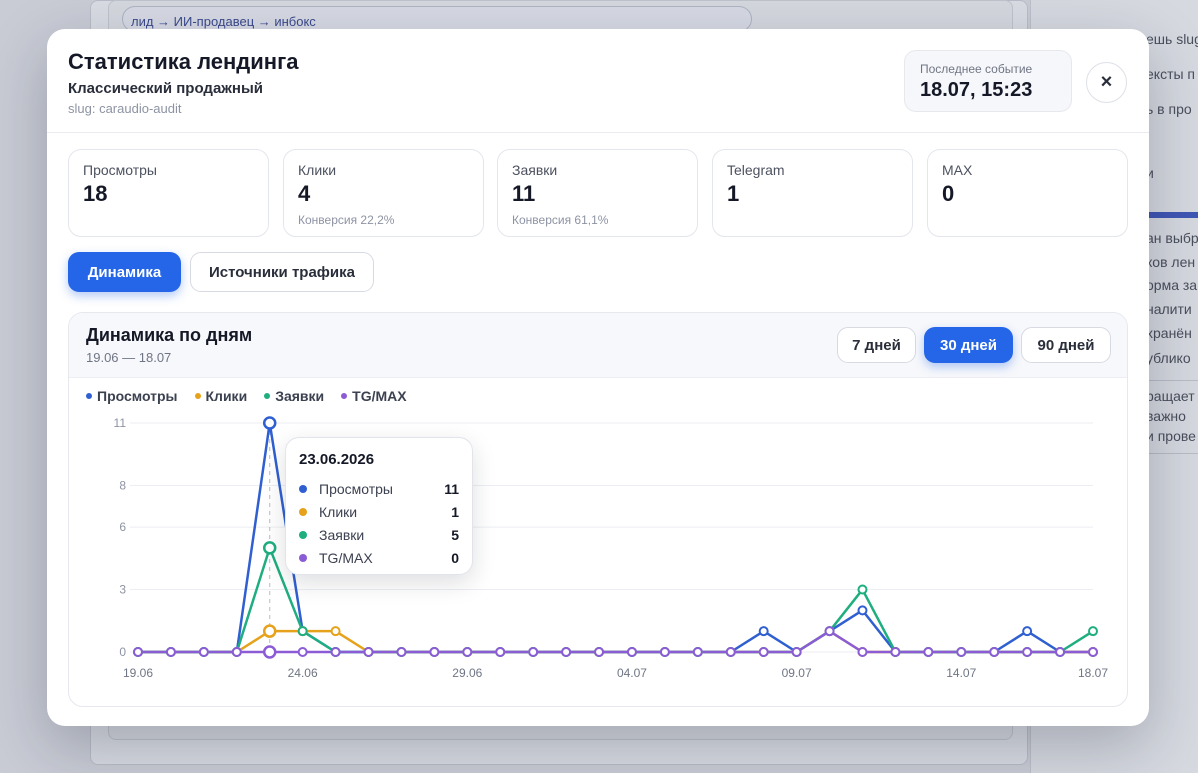  What do you see at coordinates (1168, 358) in the screenshot?
I see `background-sidebar-text: ублико` at bounding box center [1168, 358].